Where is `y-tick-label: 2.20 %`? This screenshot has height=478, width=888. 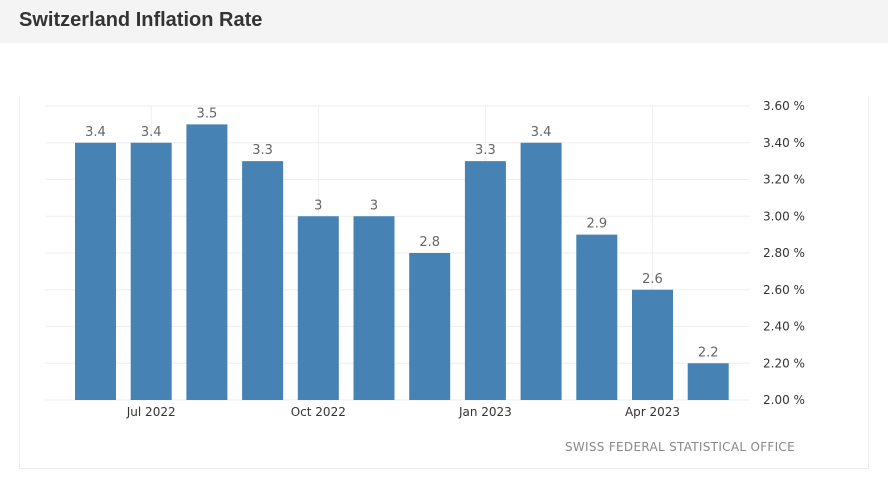
y-tick-label: 2.20 % is located at coordinates (784, 363).